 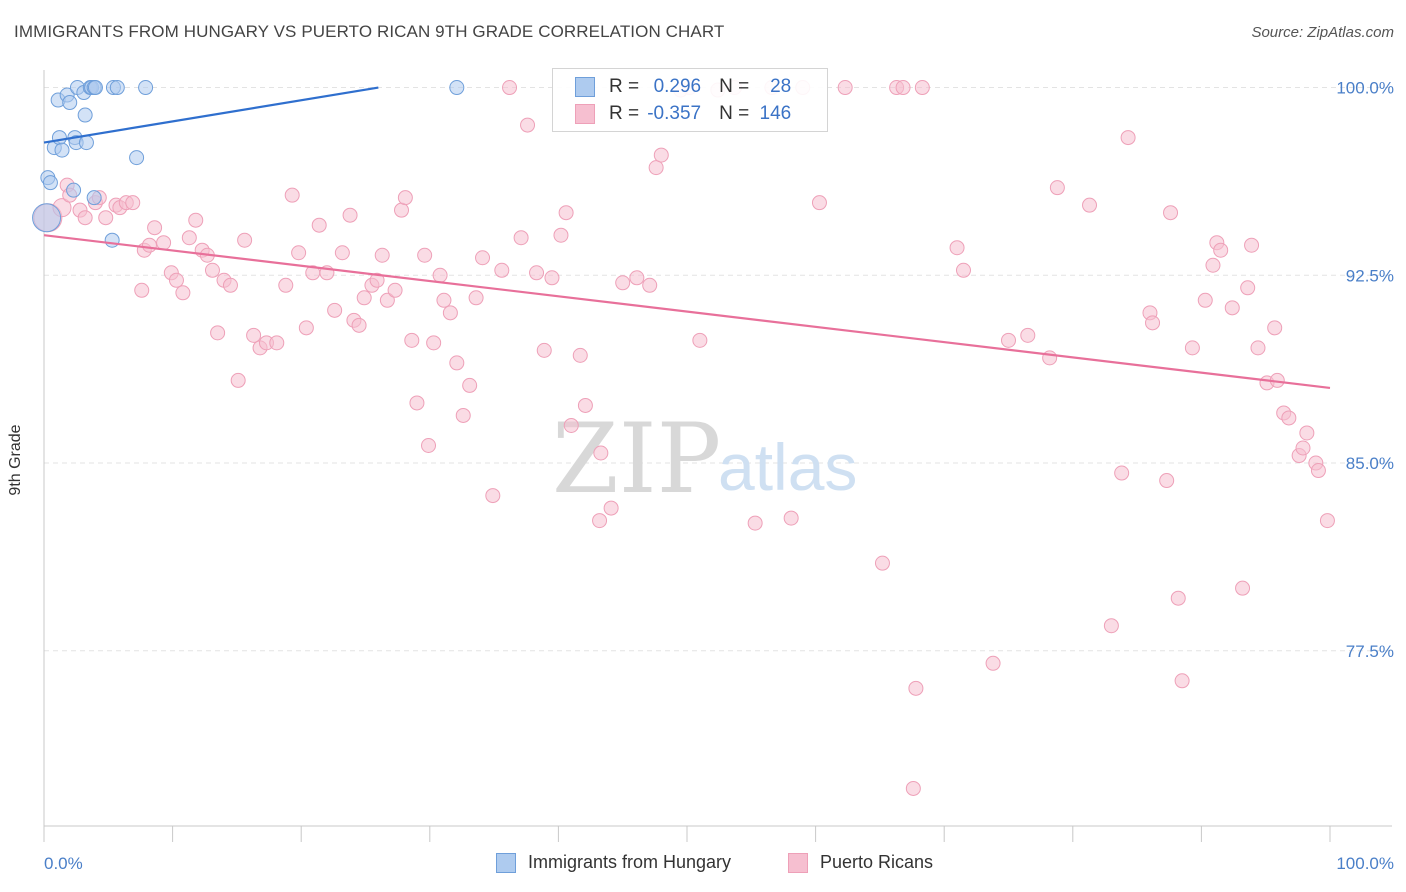 I want to click on series-label-puerto-ricans: Puerto Ricans, so click(x=877, y=862).